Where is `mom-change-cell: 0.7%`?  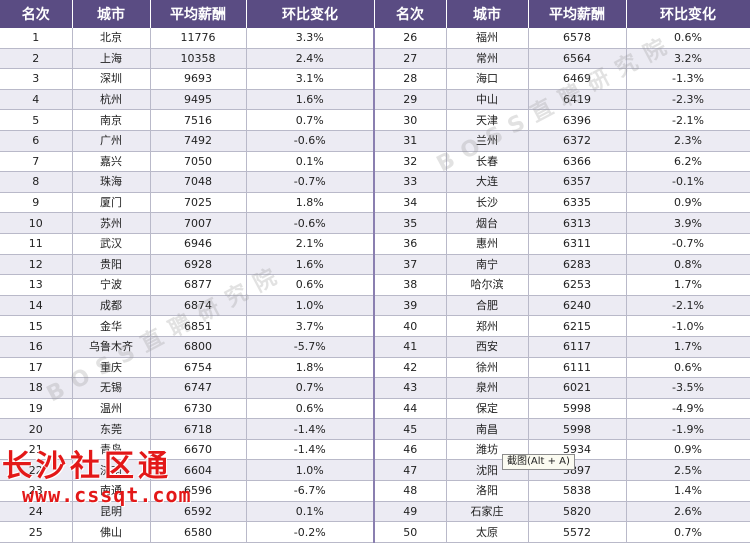 mom-change-cell: 0.7% is located at coordinates (310, 120).